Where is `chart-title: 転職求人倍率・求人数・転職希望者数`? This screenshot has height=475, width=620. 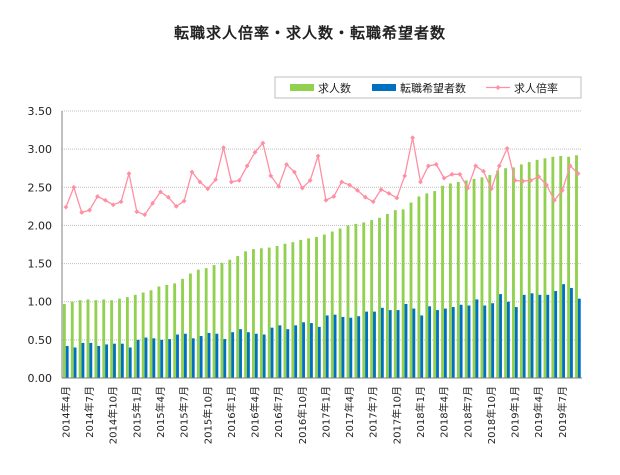
chart-title: 転職求人倍率・求人数・転職希望者数 is located at coordinates (309, 33).